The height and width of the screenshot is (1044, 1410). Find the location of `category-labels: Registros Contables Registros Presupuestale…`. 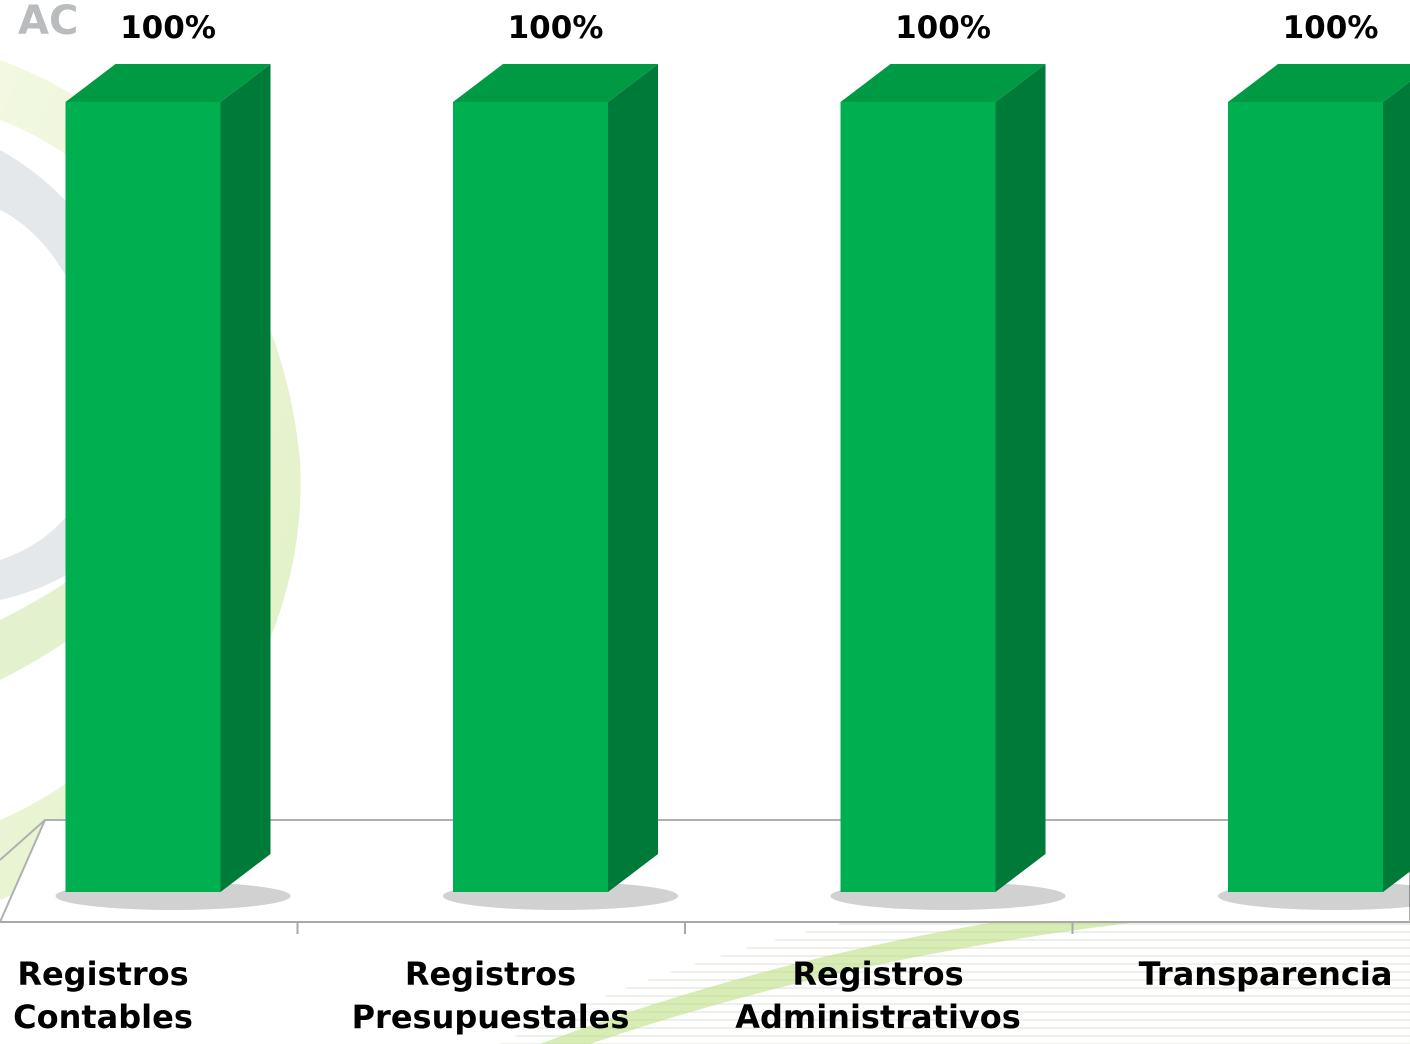

category-labels: Registros Contables Registros Presupuestale… is located at coordinates (702, 995).